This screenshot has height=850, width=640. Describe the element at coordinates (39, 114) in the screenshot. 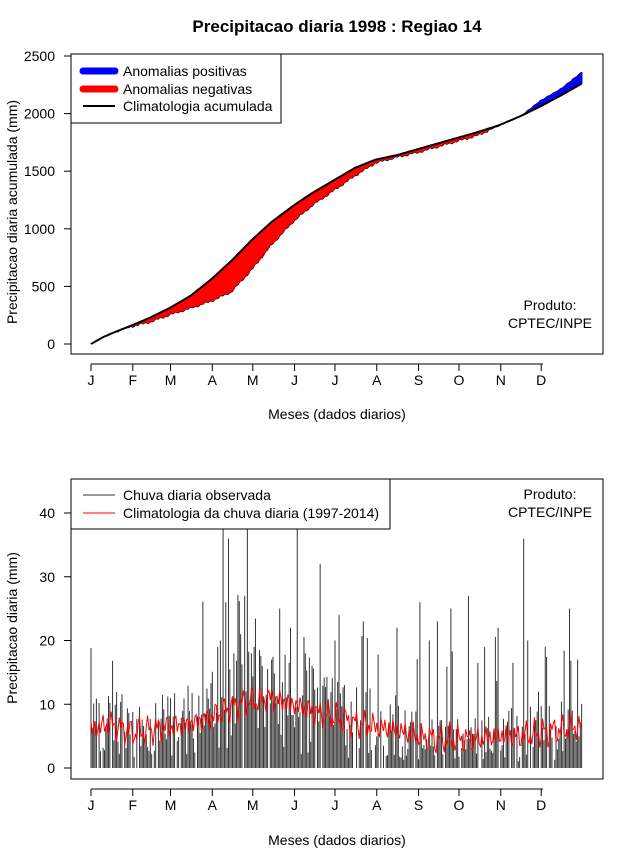

I see `y-tick-label-top: 2000` at that location.